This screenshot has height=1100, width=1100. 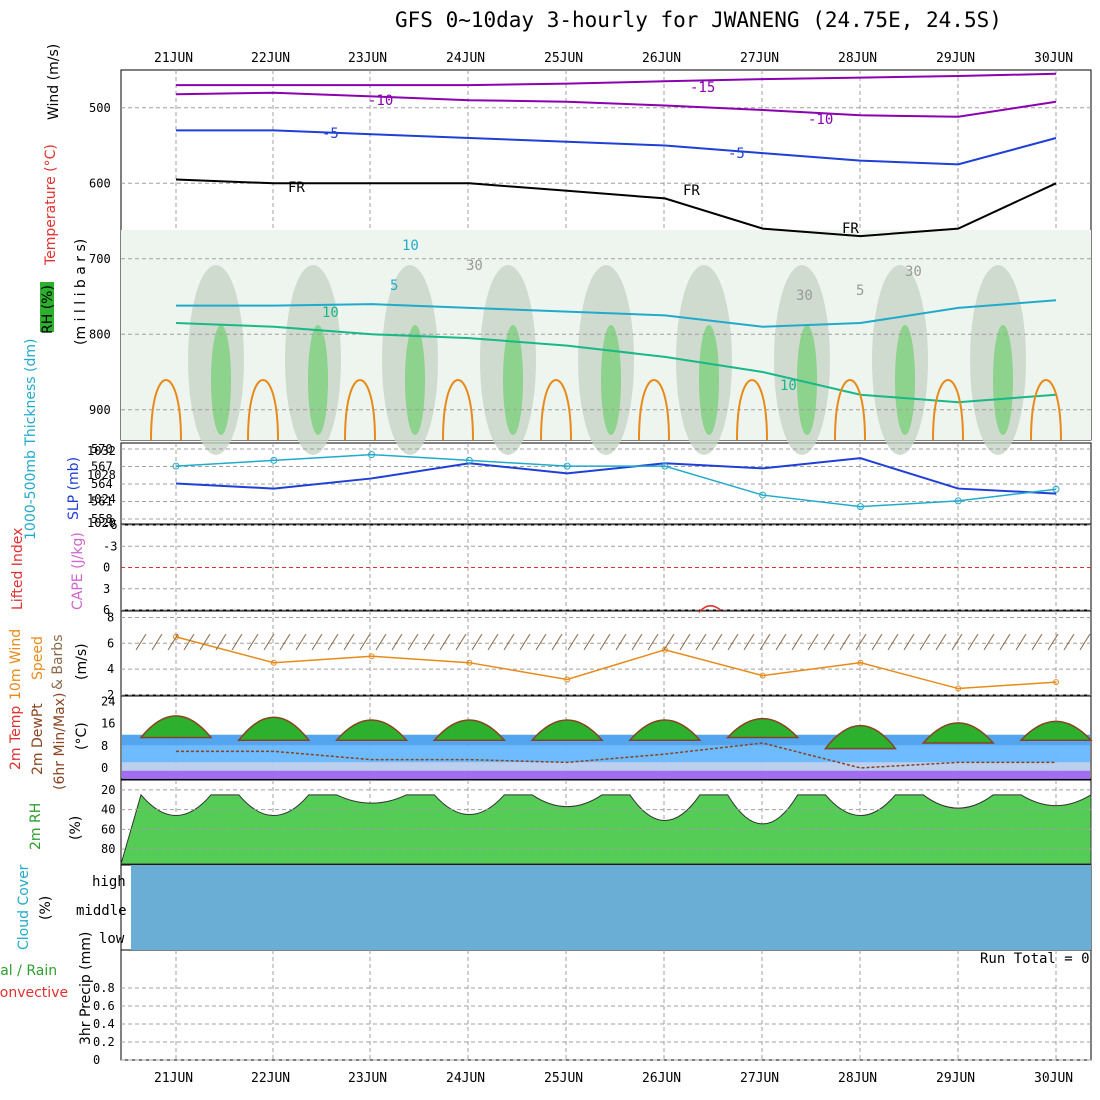 What do you see at coordinates (48, 309) in the screenshot?
I see `ylabel-rh: RH (%)` at bounding box center [48, 309].